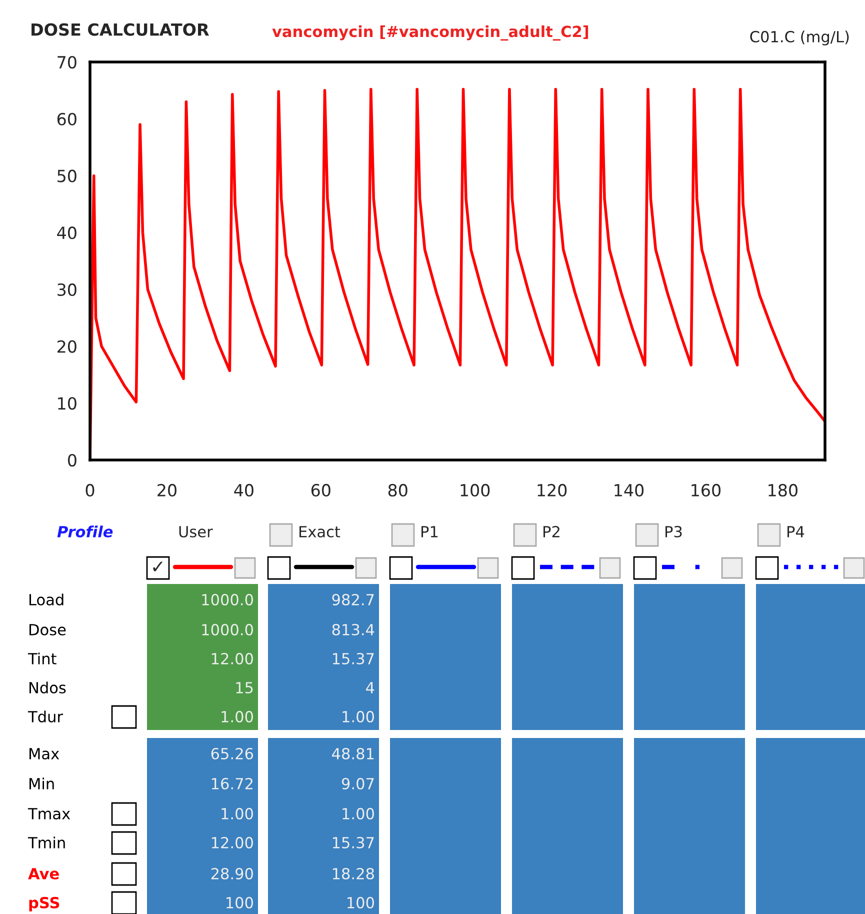  What do you see at coordinates (475, 490) in the screenshot?
I see `x-tick-label: 100` at bounding box center [475, 490].